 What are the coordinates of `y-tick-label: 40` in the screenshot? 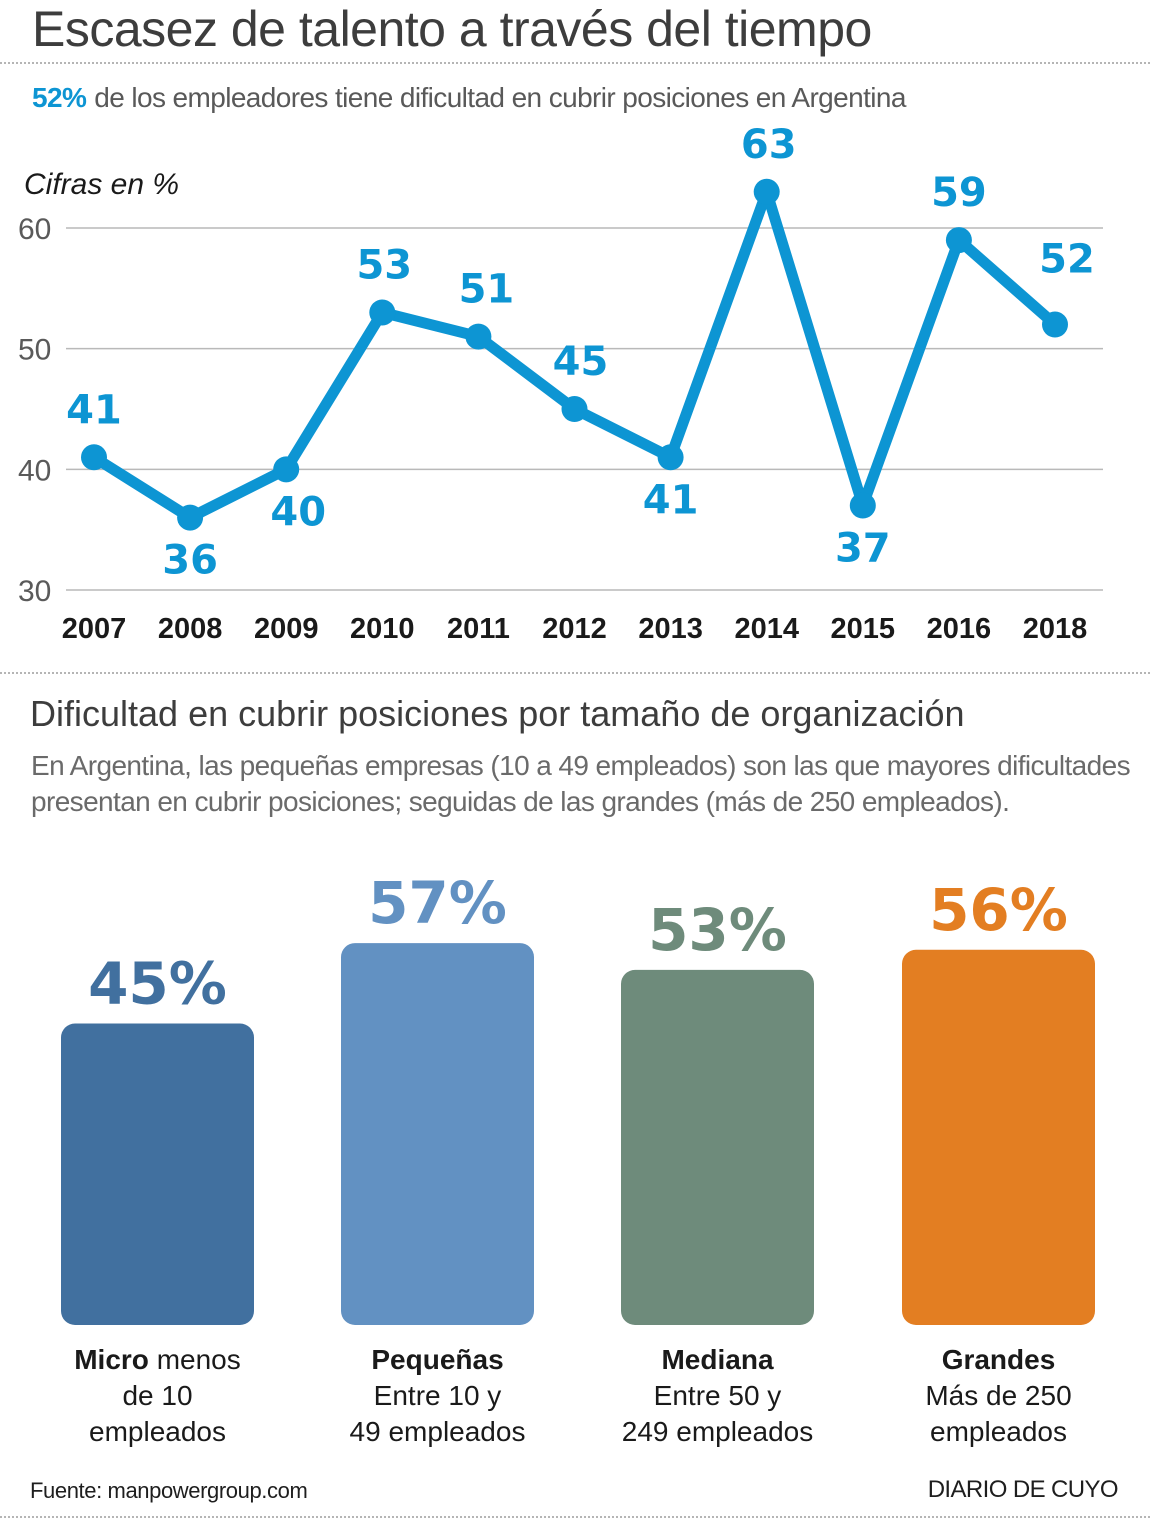 It's located at (34, 470).